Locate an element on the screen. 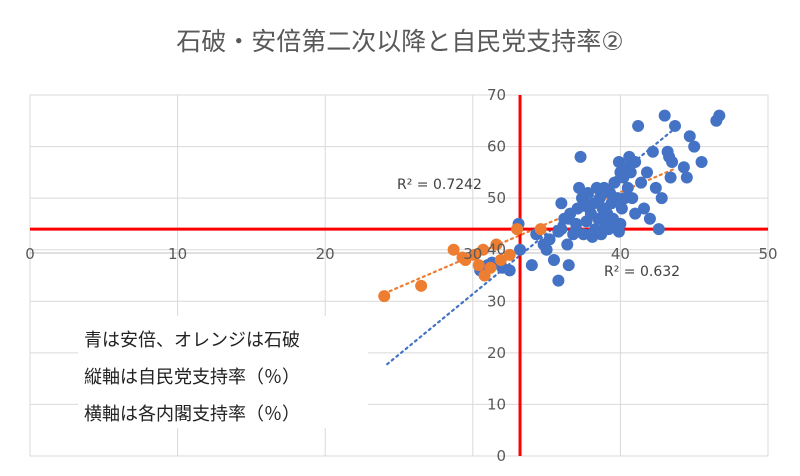  x-tick-label-1: 10 is located at coordinates (177, 254).